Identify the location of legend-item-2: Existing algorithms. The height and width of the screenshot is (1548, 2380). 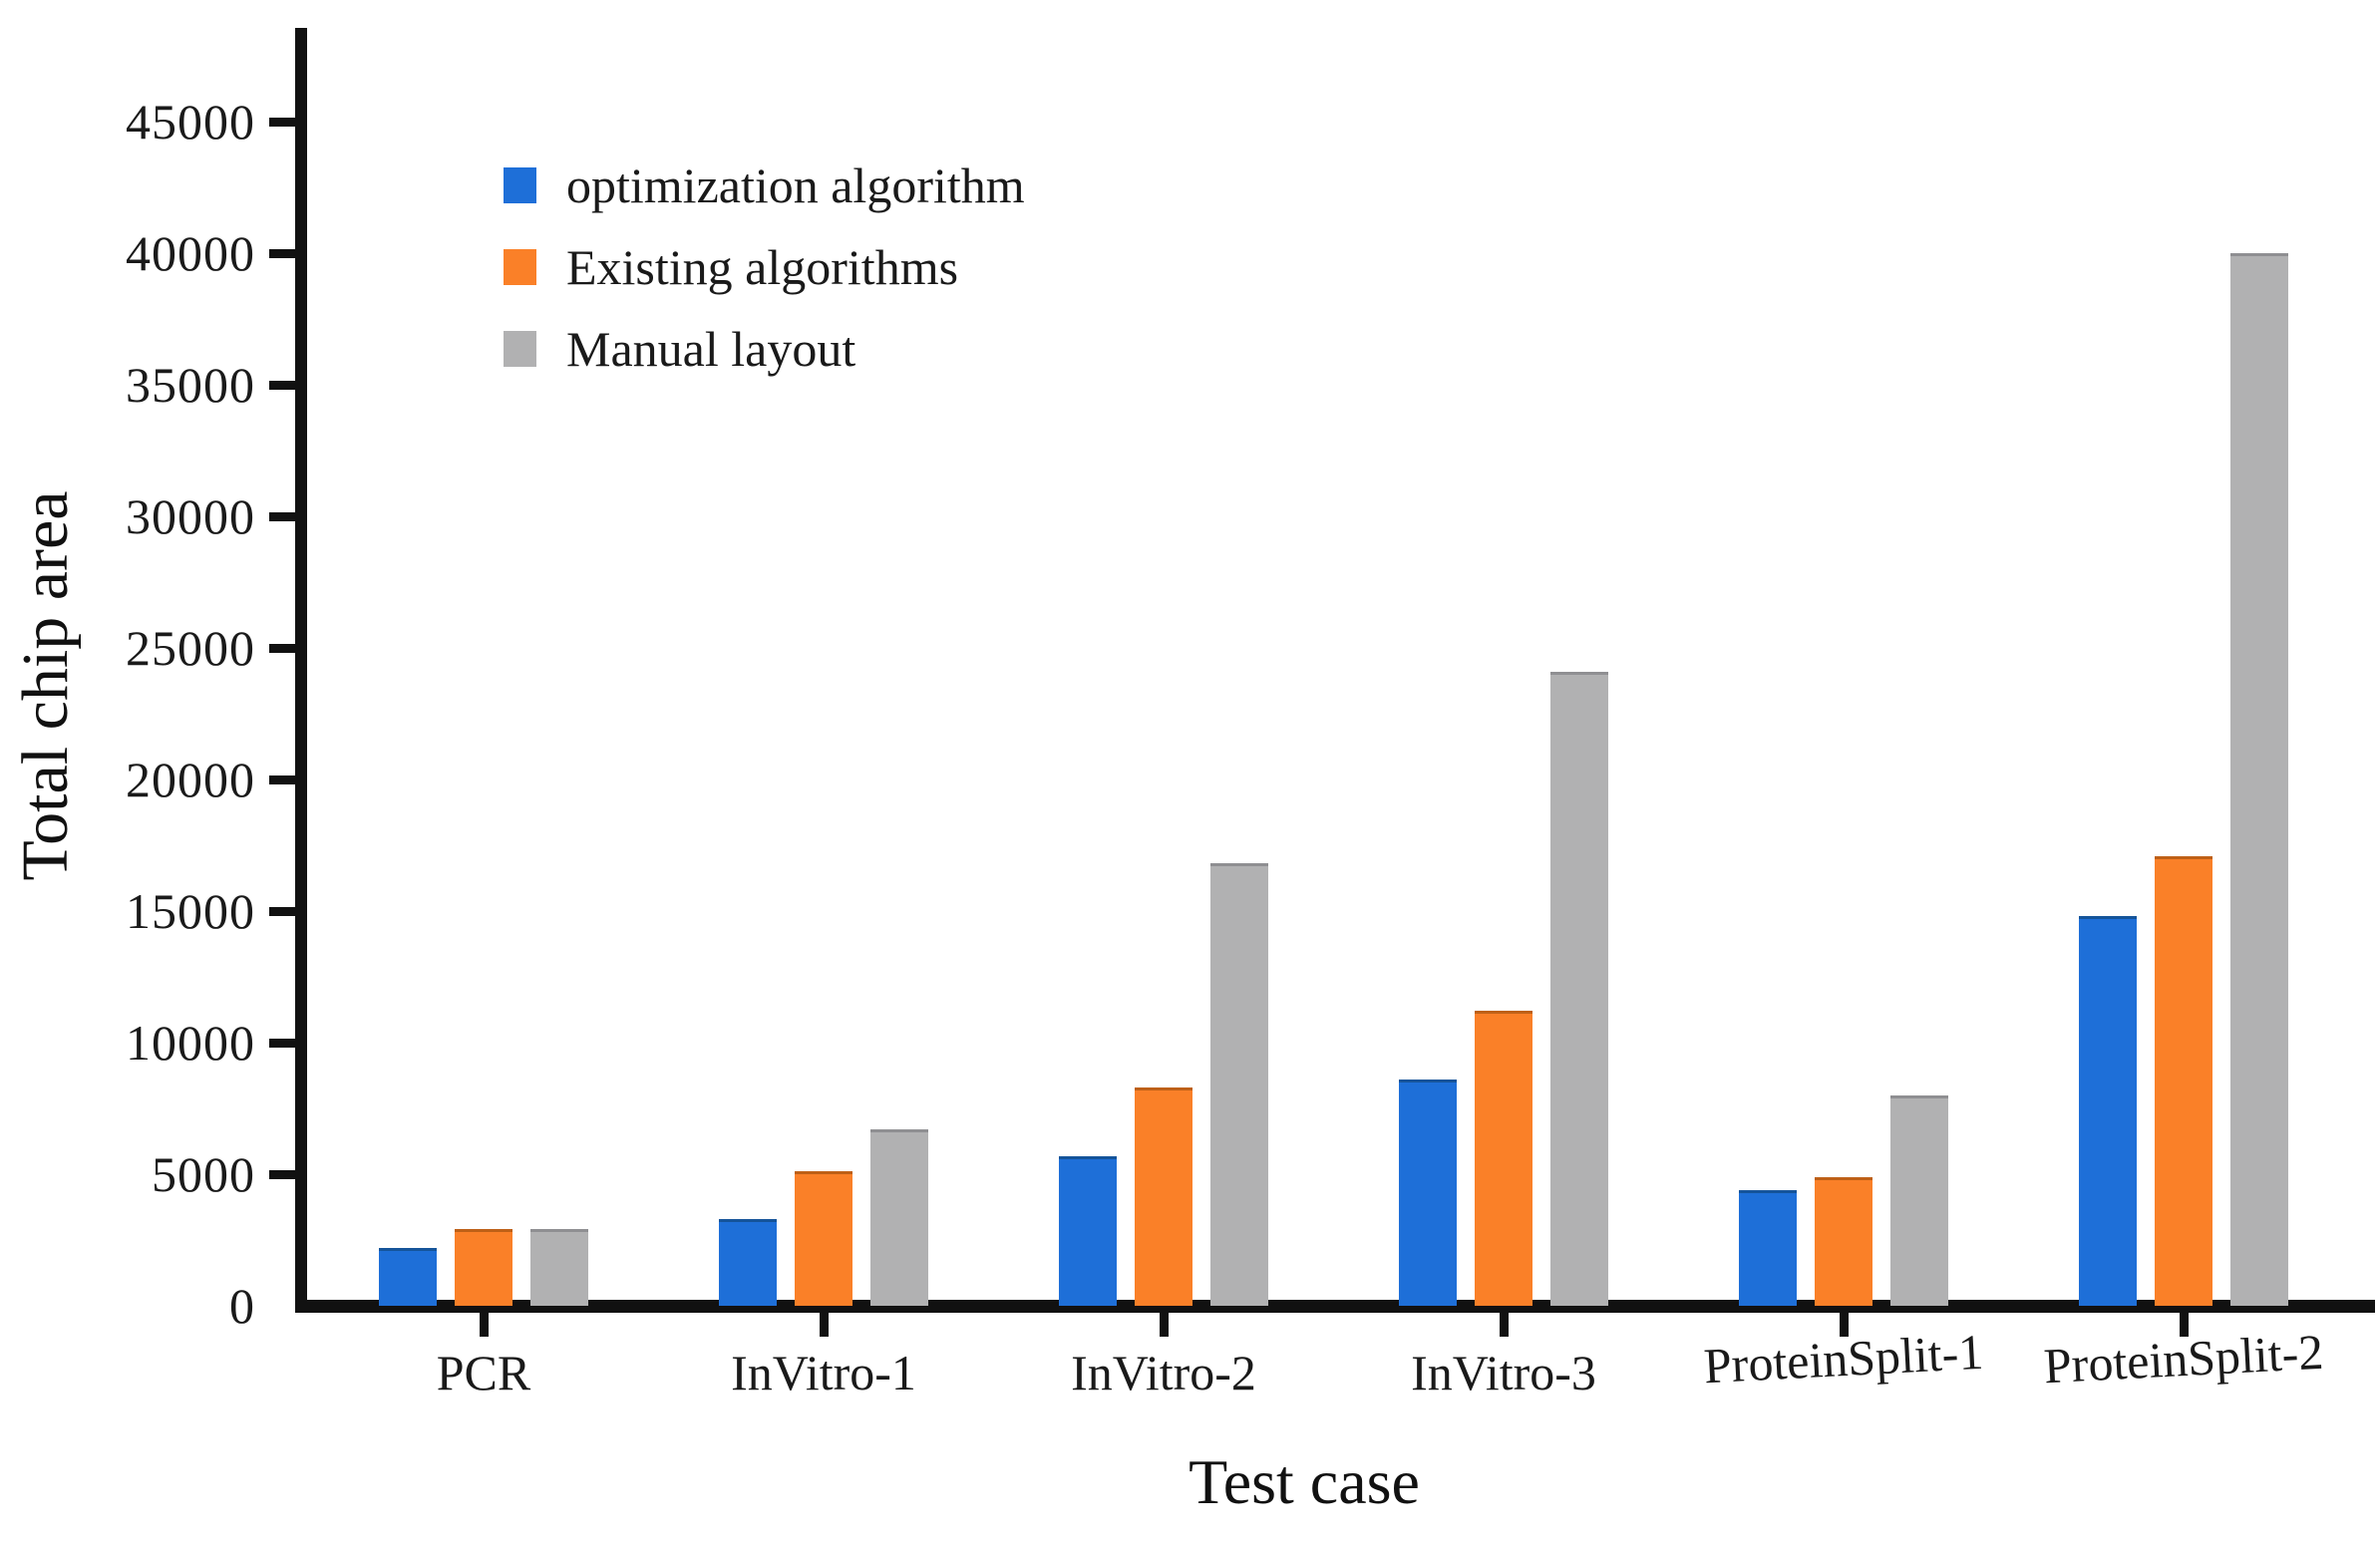
(764, 267).